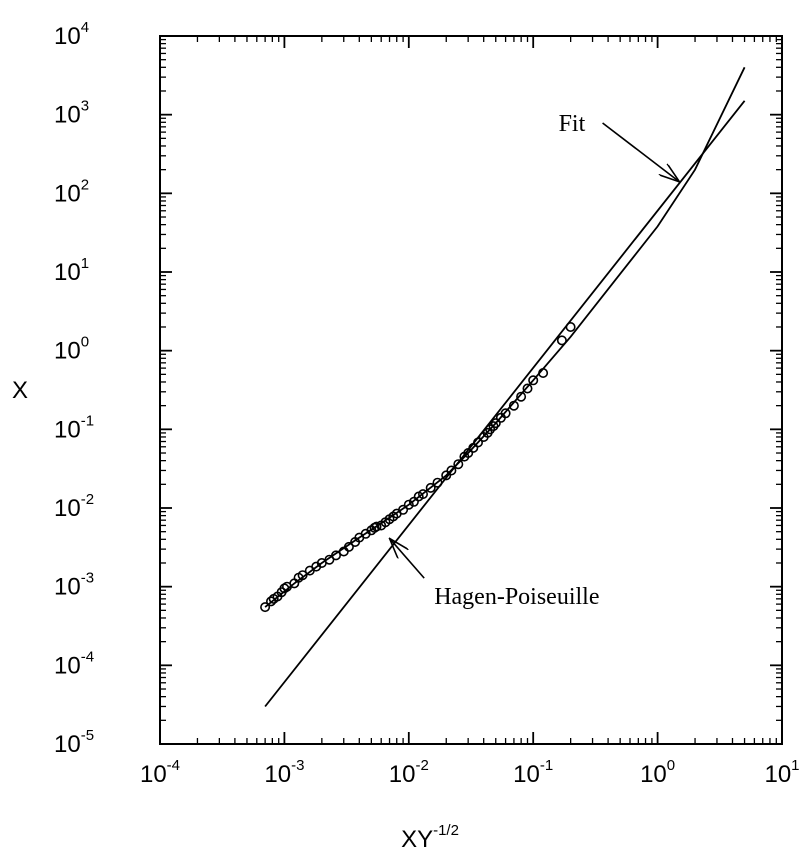 The height and width of the screenshot is (855, 805). Describe the element at coordinates (297, 765) in the screenshot. I see `x-tick-label-exponent: -3` at that location.